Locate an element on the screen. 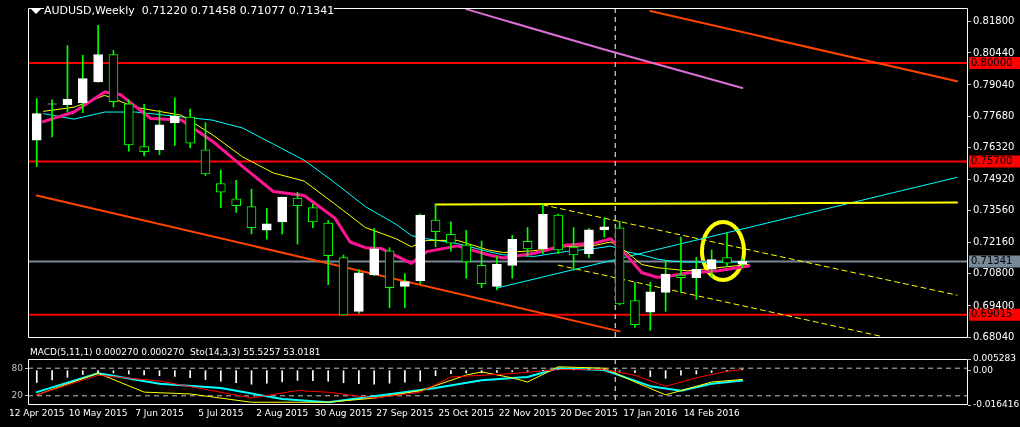  y-tick-label: 0.73560 is located at coordinates (994, 210).